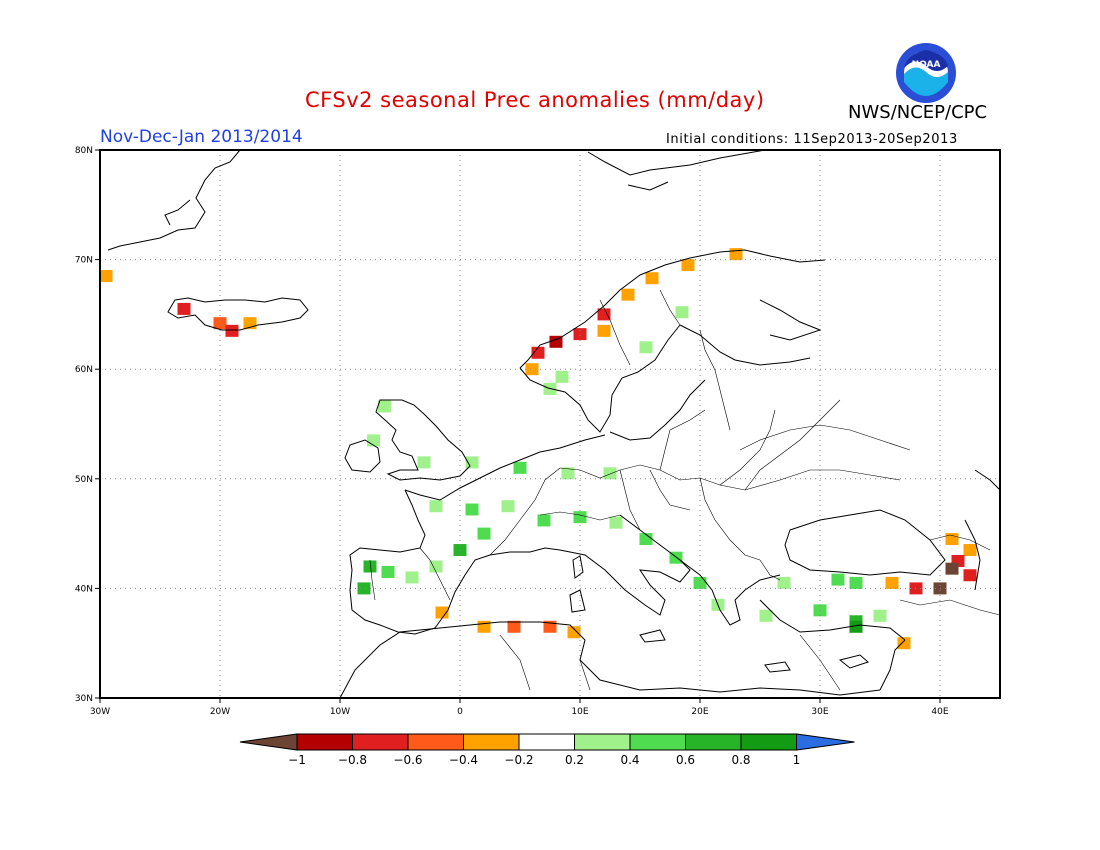 Image resolution: width=1100 pixels, height=850 pixels. What do you see at coordinates (629, 760) in the screenshot?
I see `colorbar-label: 0.4` at bounding box center [629, 760].